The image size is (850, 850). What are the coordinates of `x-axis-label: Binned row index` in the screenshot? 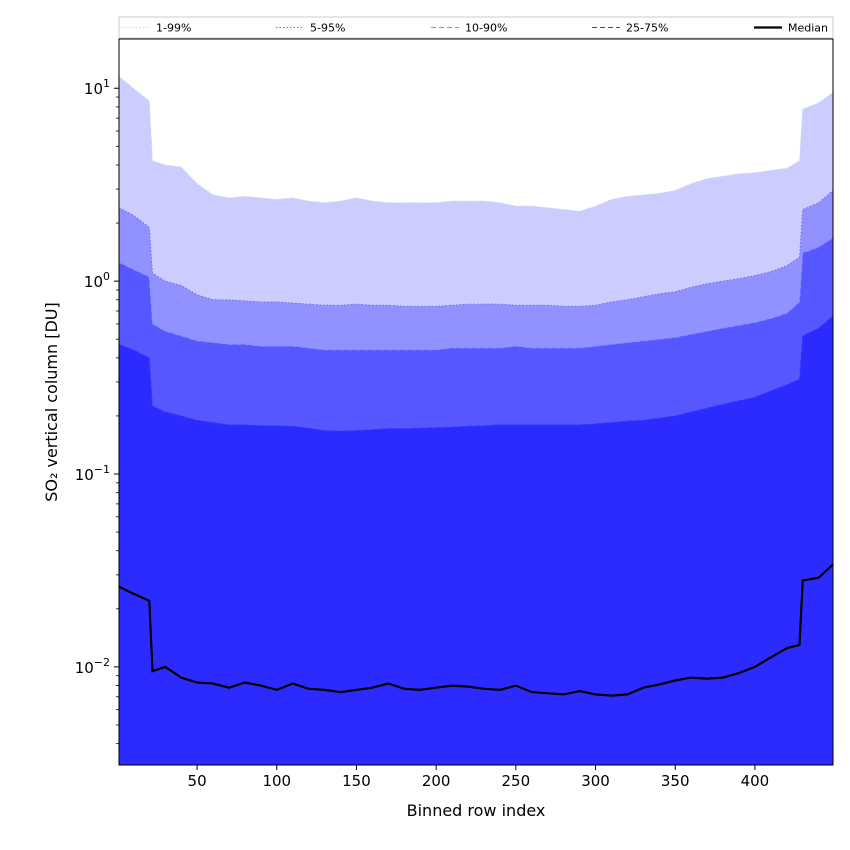 It's located at (476, 810).